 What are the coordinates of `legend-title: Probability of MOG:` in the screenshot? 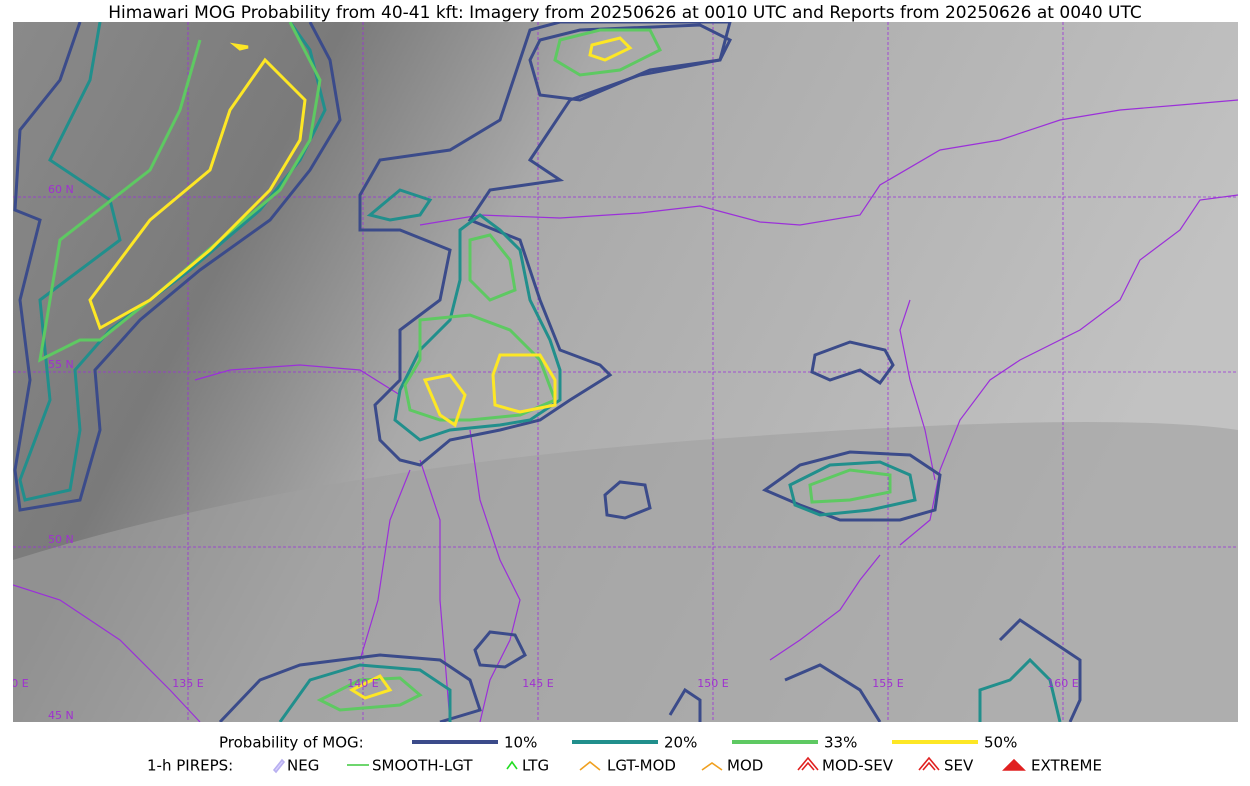 It's located at (291, 743).